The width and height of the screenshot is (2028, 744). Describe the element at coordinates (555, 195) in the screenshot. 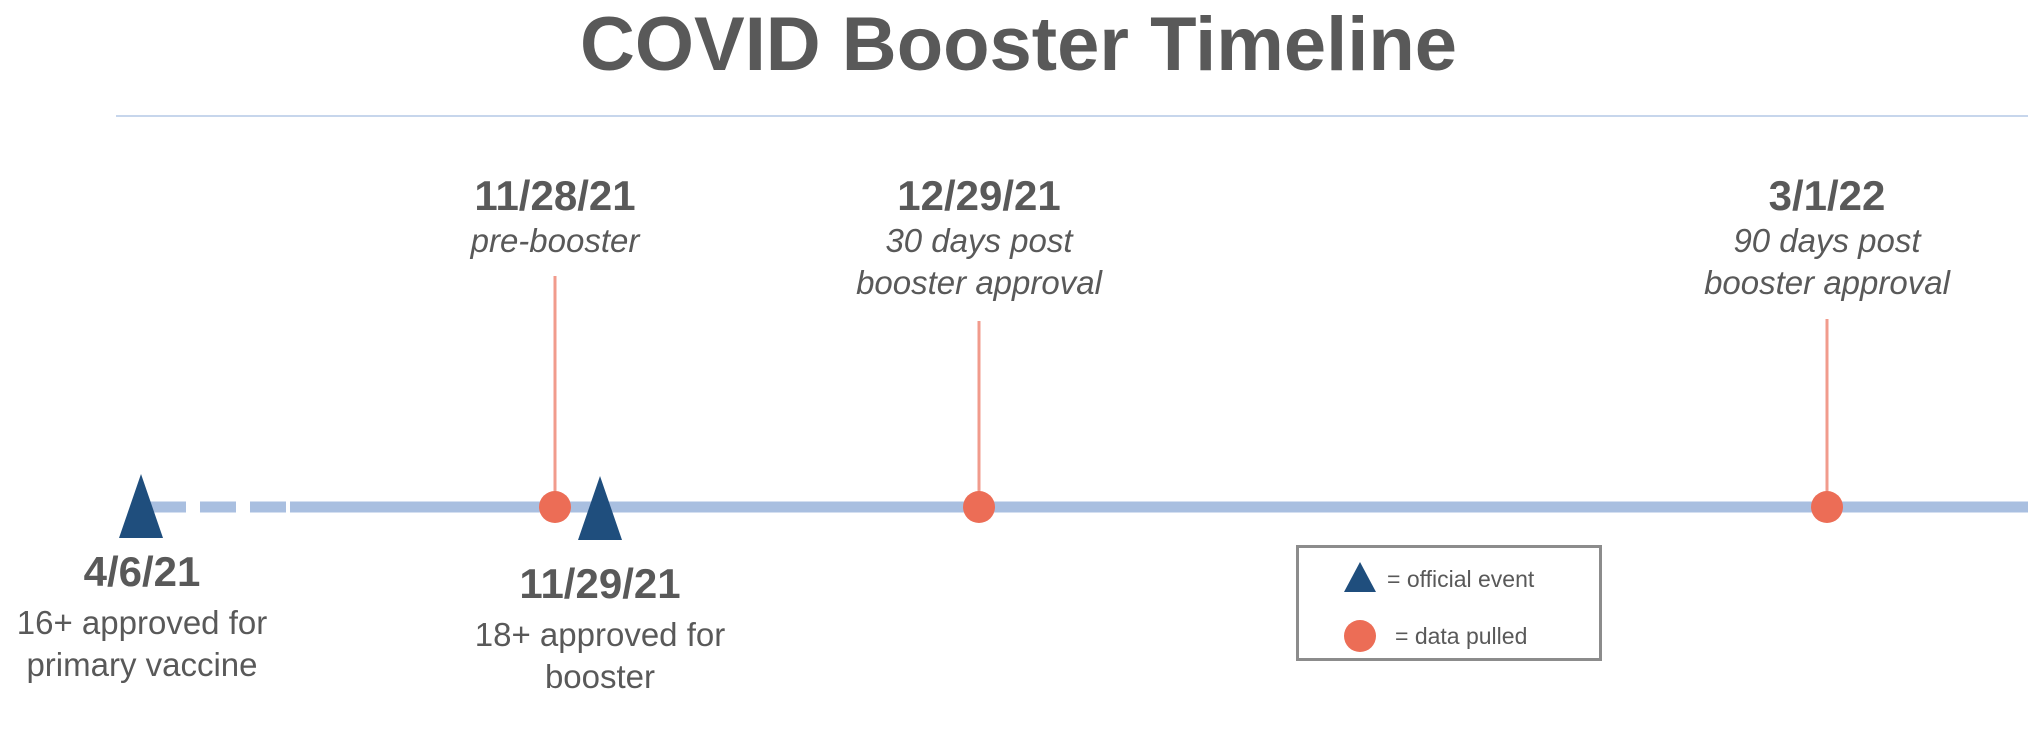

I see `event-date: 11/28/21` at that location.